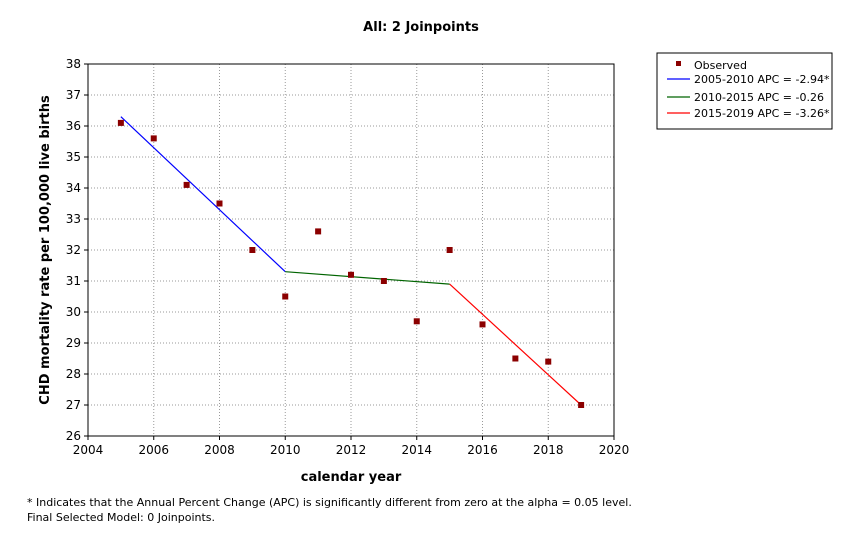 The image size is (857, 554). What do you see at coordinates (73, 64) in the screenshot?
I see `y-tick-label: 38` at bounding box center [73, 64].